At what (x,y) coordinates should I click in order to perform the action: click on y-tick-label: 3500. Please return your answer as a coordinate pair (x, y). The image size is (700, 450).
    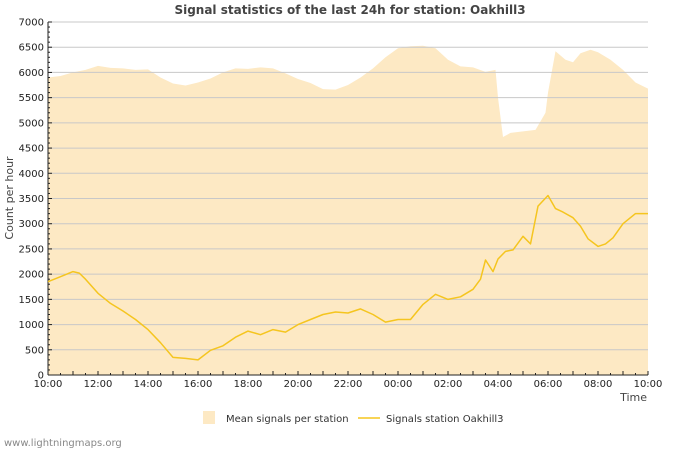
    Looking at the image, I should click on (31, 199).